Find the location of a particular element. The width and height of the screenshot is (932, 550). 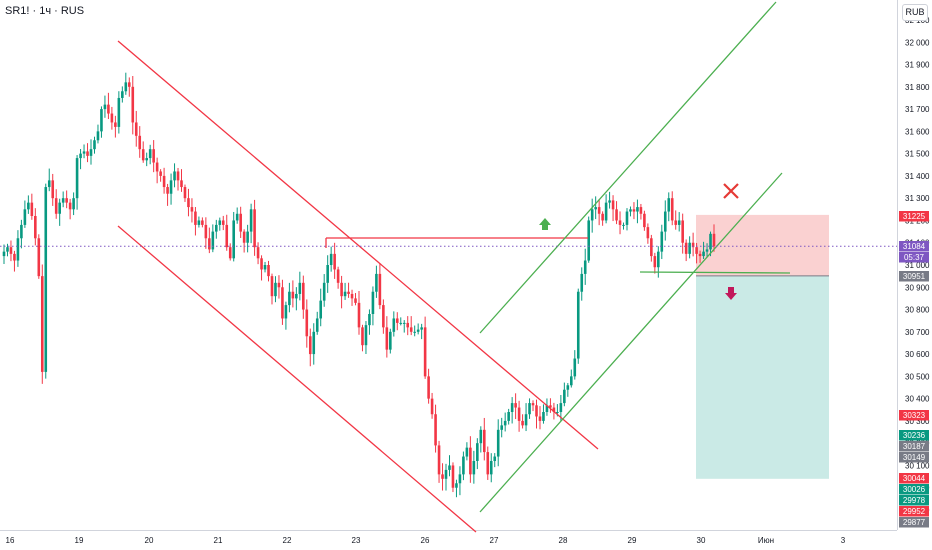

price-label-text: 31084 is located at coordinates (914, 246).